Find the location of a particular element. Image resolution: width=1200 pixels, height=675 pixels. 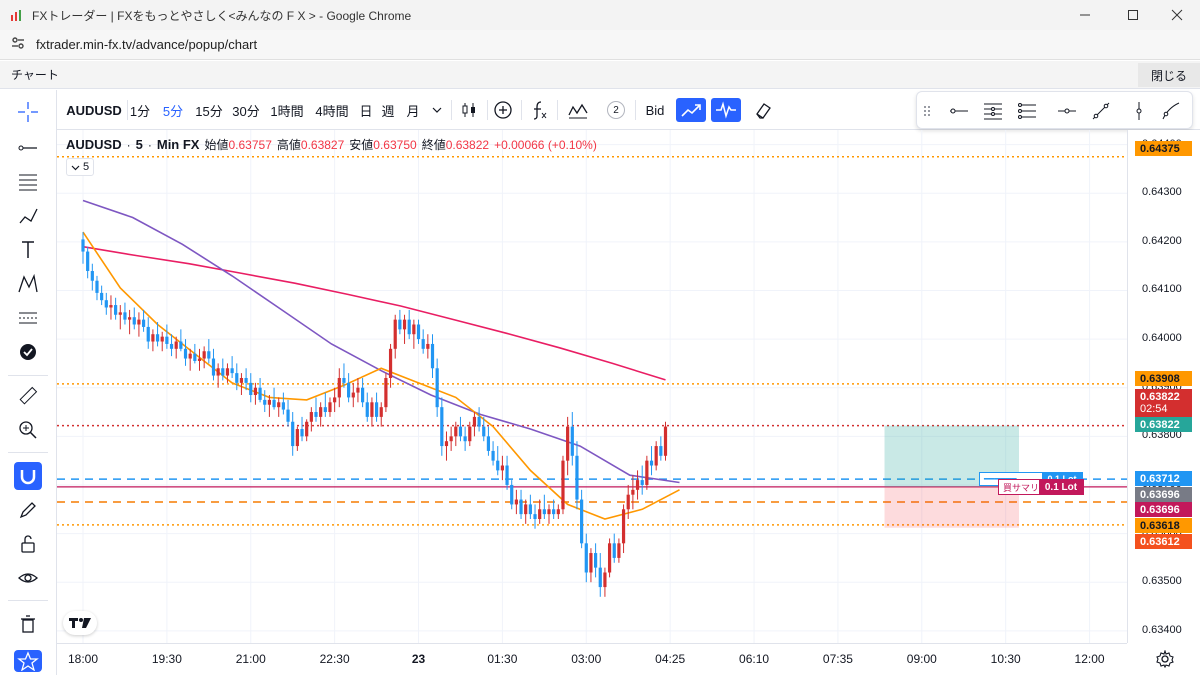

interval-30m: 30分 is located at coordinates (246, 111).